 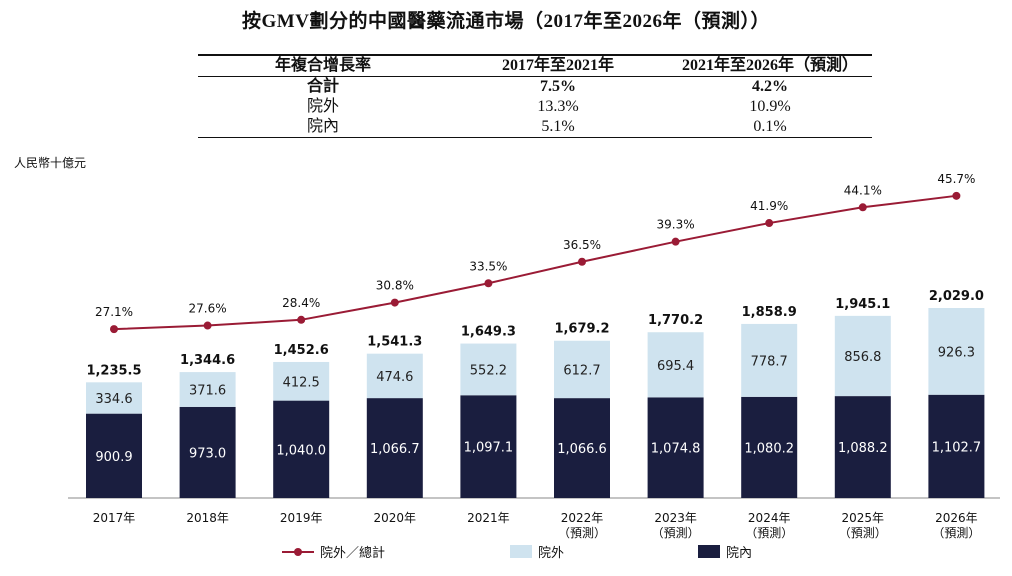 I want to click on x-tick-label: 2019年, so click(x=301, y=518).